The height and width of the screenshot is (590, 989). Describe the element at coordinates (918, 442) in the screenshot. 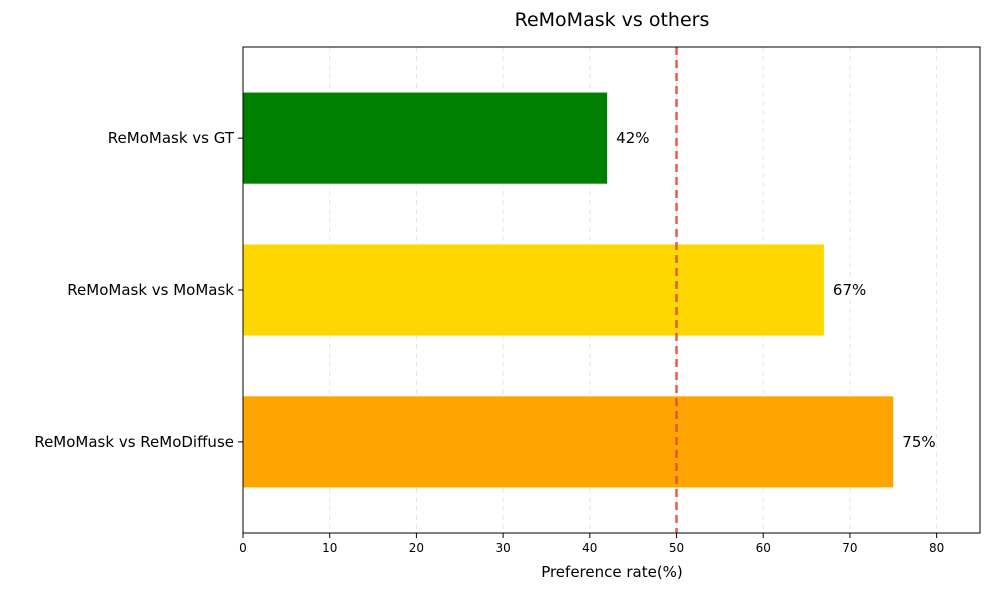

I see `data-label: 75%` at that location.